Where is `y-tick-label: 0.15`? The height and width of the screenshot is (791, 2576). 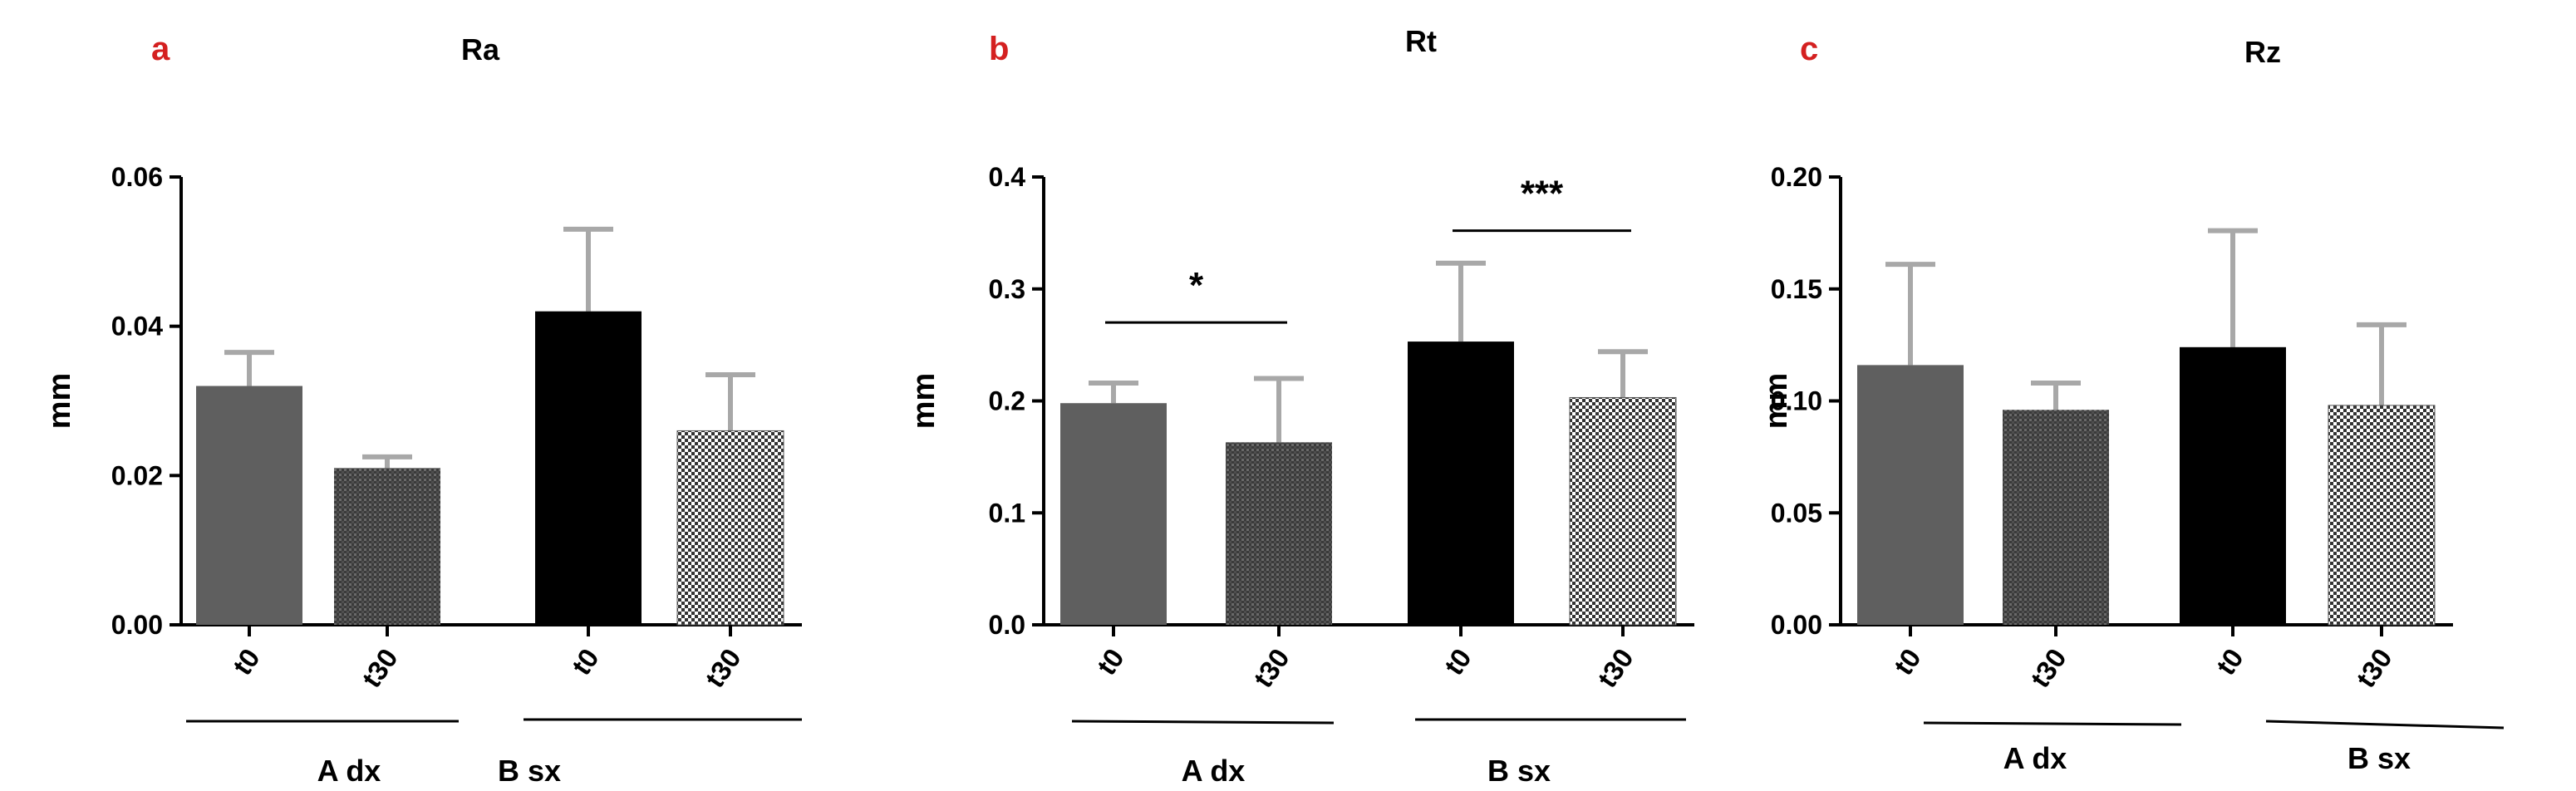 y-tick-label: 0.15 is located at coordinates (1796, 289).